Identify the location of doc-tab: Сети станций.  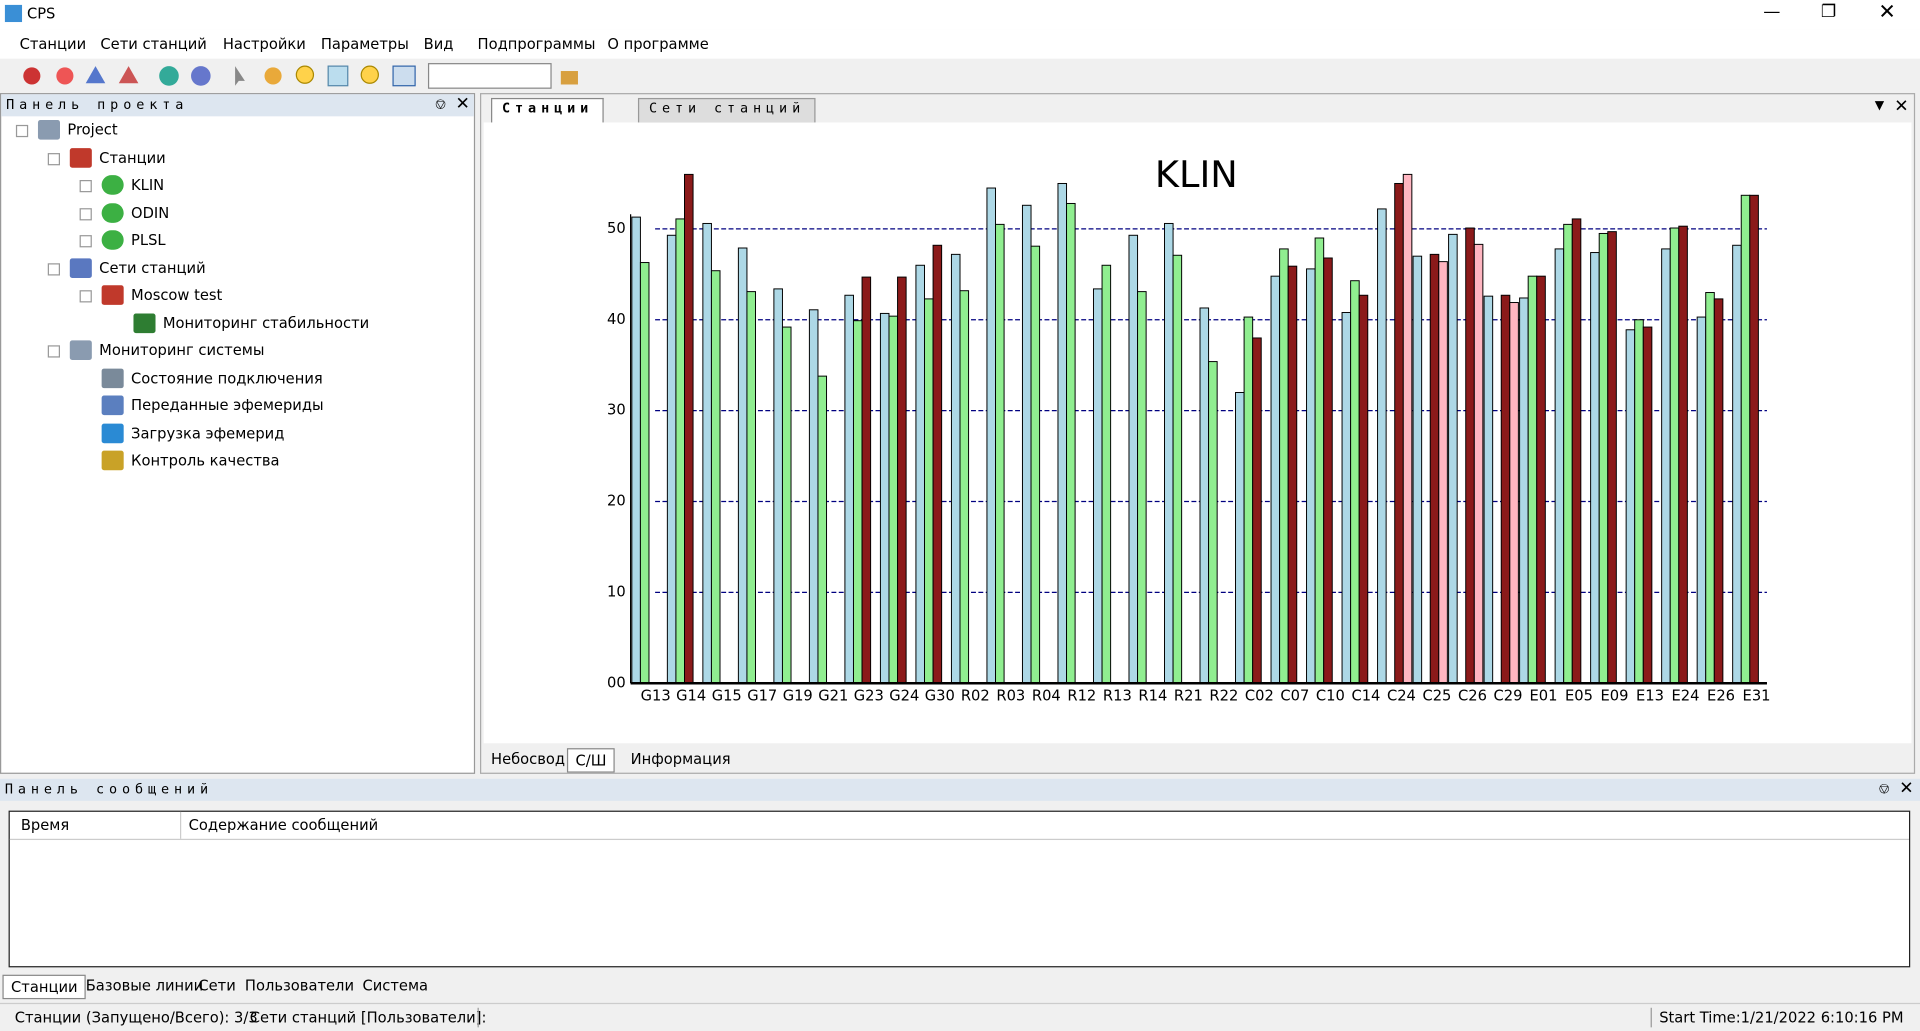
(727, 110).